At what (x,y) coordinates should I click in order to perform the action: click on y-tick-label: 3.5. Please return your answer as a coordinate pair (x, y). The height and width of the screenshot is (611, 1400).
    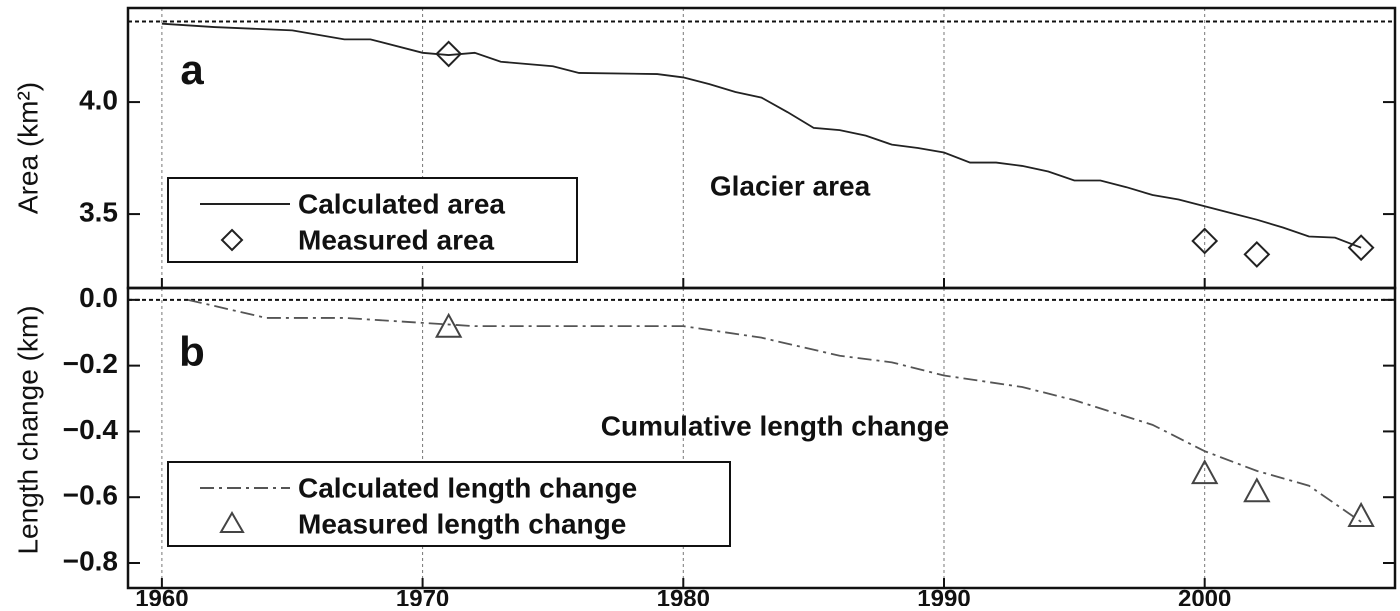
    Looking at the image, I should click on (98, 211).